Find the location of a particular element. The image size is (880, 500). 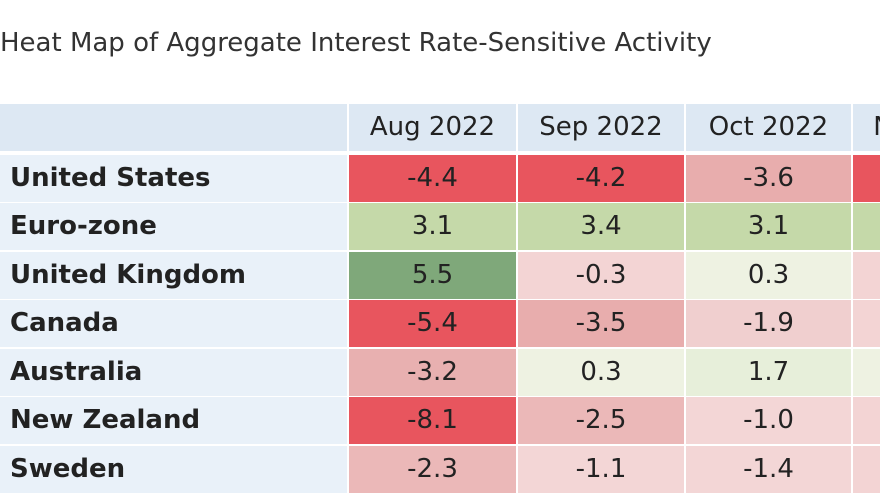

row-label: New Zealand is located at coordinates (173, 420).